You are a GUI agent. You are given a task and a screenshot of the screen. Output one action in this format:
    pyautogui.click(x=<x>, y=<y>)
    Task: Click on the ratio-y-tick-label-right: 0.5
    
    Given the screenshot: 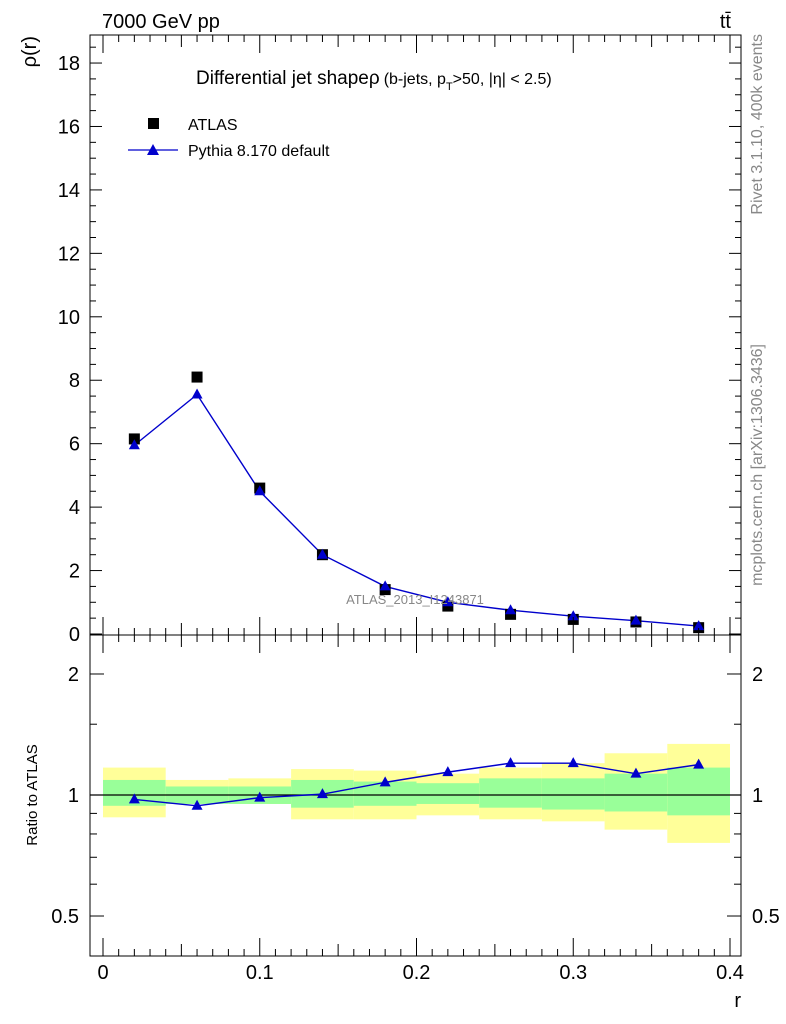 What is the action you would take?
    pyautogui.click(x=766, y=917)
    